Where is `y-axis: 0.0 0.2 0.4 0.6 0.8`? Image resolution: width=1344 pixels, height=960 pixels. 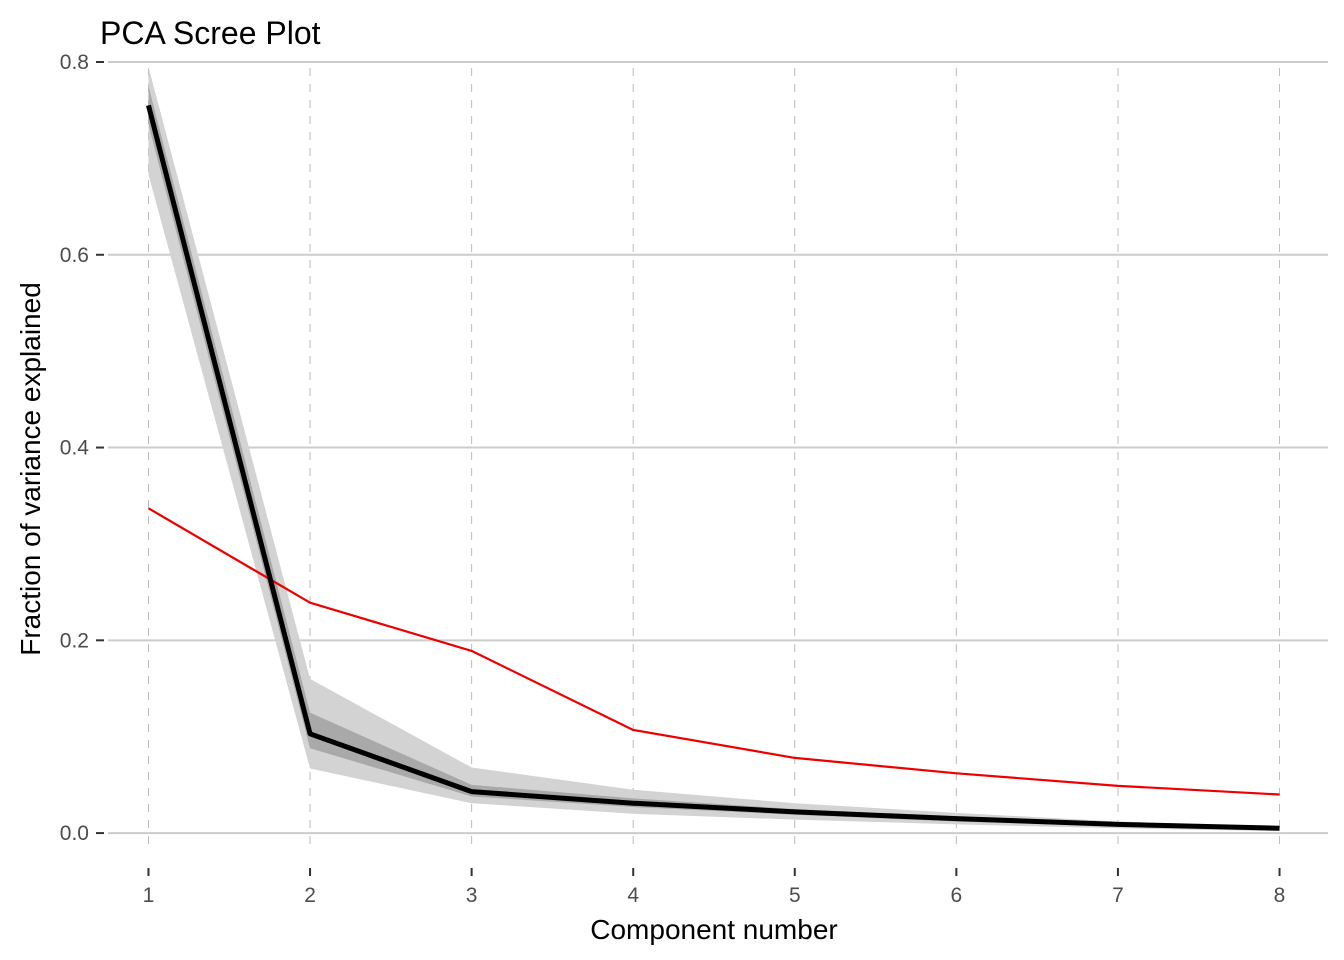
y-axis: 0.0 0.2 0.4 0.6 0.8 is located at coordinates (82, 448).